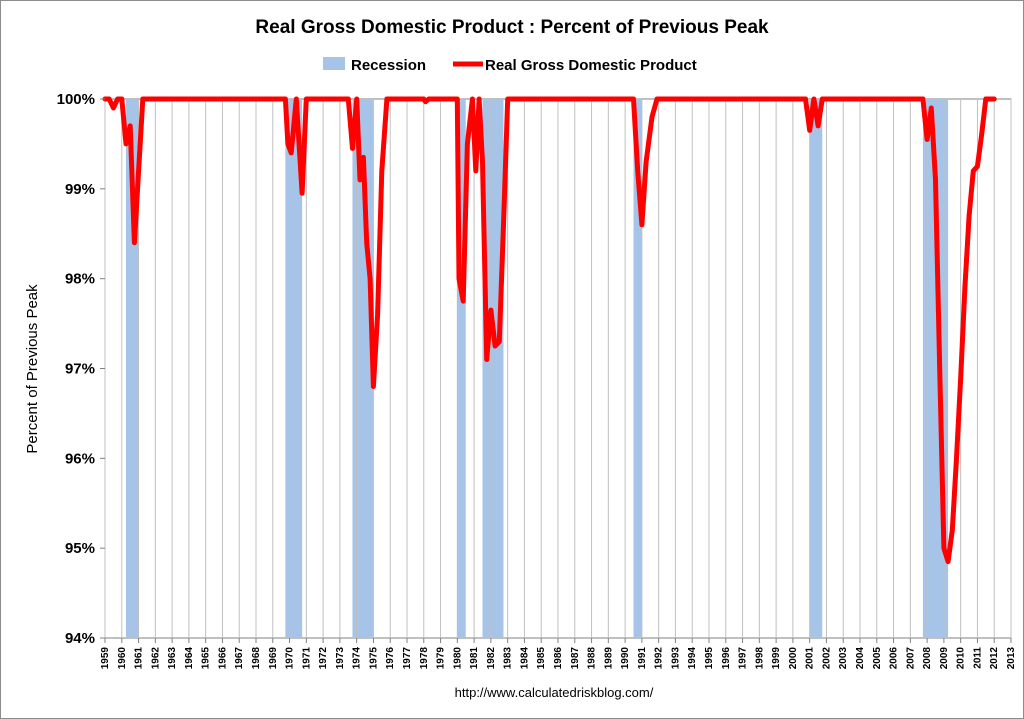 The image size is (1024, 719). I want to click on x-tick-label: 1993, so click(675, 658).